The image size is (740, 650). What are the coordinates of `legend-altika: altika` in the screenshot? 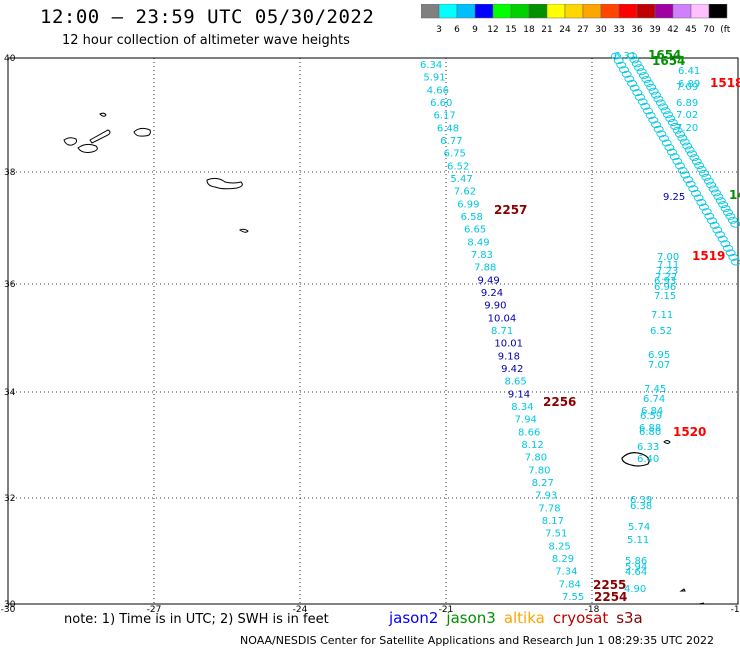 It's located at (524, 618).